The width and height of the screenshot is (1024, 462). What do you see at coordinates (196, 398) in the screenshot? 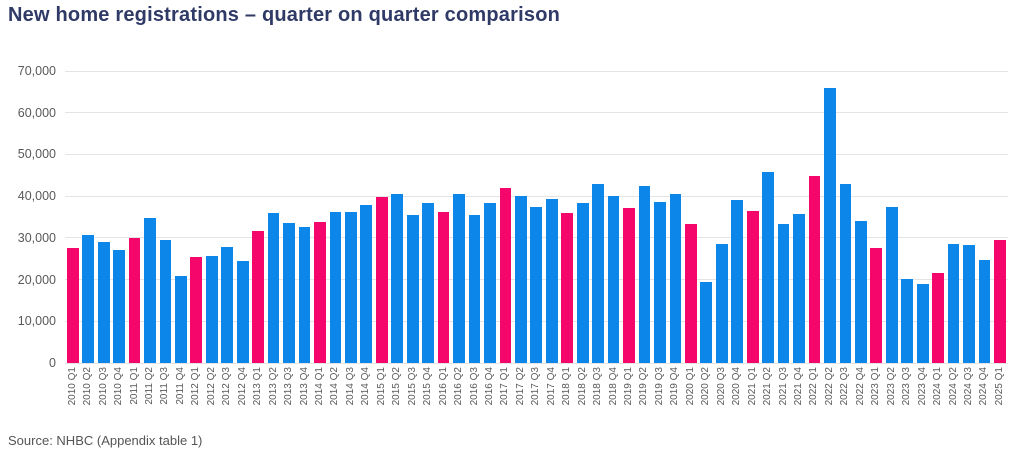
I see `x-tick-slot: 2012 Q1` at bounding box center [196, 398].